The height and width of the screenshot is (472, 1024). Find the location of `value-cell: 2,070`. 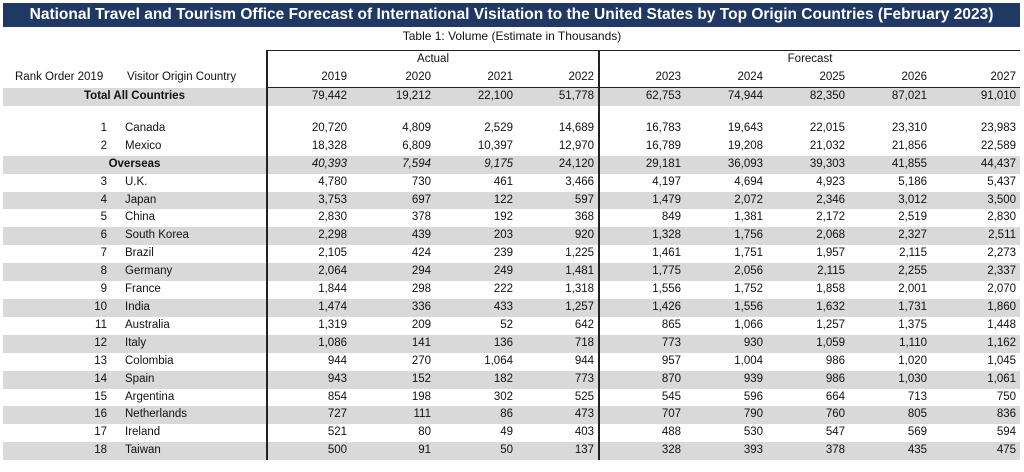

value-cell: 2,070 is located at coordinates (1002, 289).